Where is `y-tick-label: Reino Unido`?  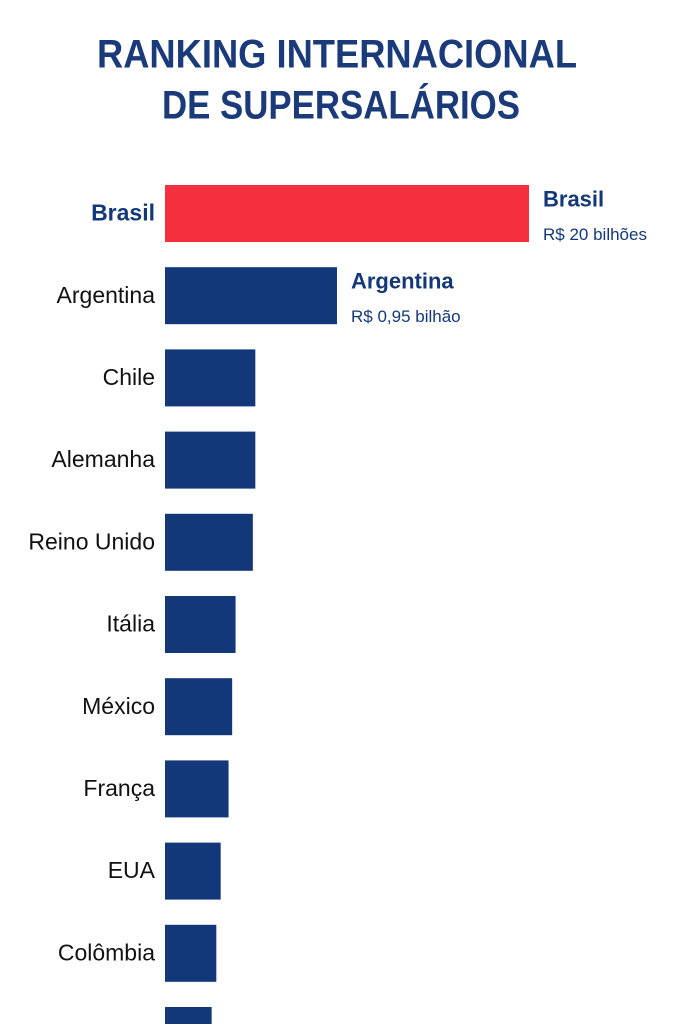
y-tick-label: Reino Unido is located at coordinates (91, 541).